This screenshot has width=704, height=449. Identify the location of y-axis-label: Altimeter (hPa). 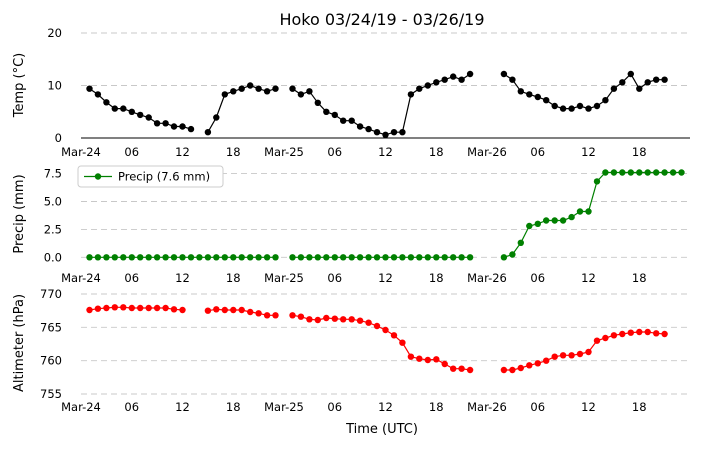
(19, 343).